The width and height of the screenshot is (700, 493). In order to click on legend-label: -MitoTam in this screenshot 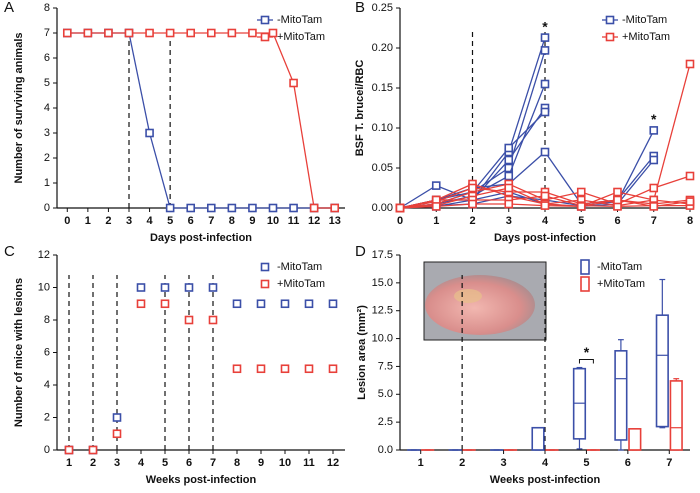, I will do `click(619, 267)`.